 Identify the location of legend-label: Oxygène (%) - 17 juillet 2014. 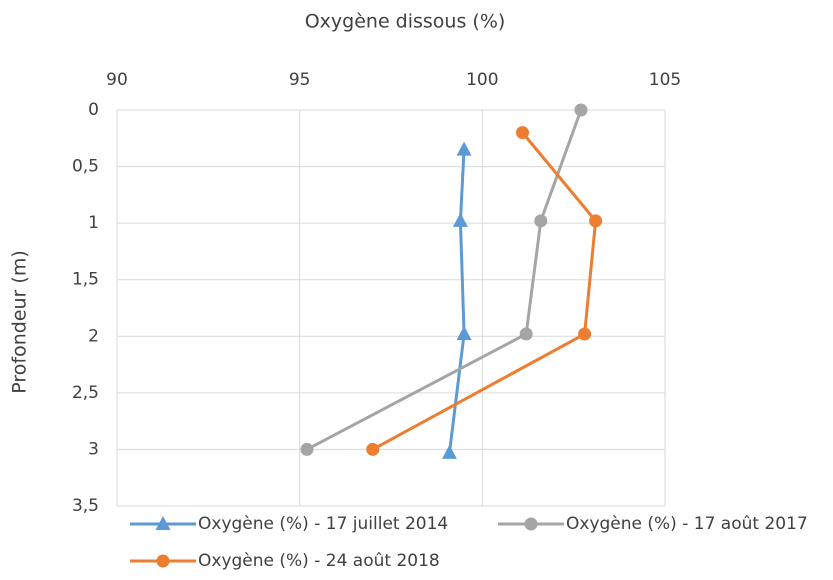
(323, 524).